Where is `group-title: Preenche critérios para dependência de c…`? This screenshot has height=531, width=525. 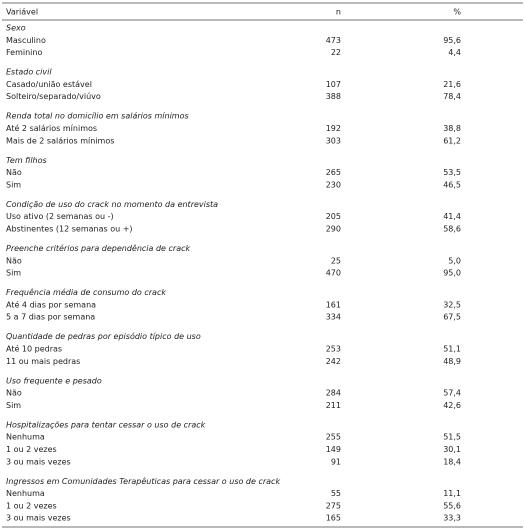 group-title: Preenche critérios para dependência de c… is located at coordinates (98, 248).